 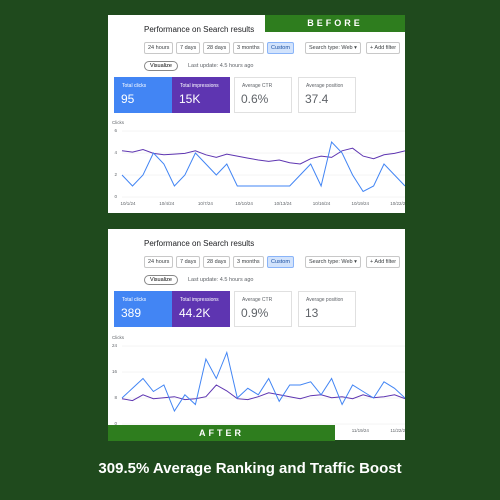 What do you see at coordinates (327, 309) in the screenshot?
I see `metric-card: Average position 13` at bounding box center [327, 309].